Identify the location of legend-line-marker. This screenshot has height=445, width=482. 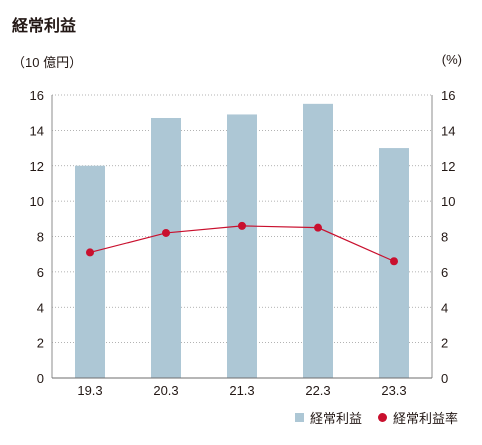
(382, 417).